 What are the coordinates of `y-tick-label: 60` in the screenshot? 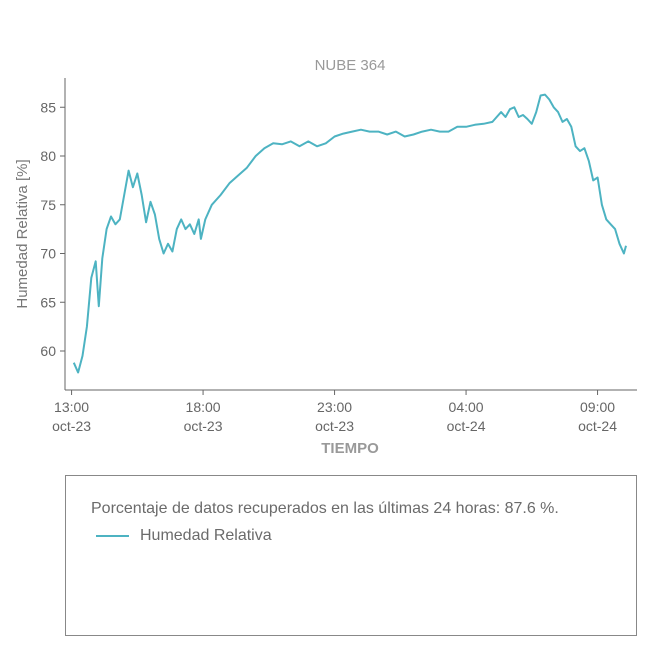 It's located at (48, 351).